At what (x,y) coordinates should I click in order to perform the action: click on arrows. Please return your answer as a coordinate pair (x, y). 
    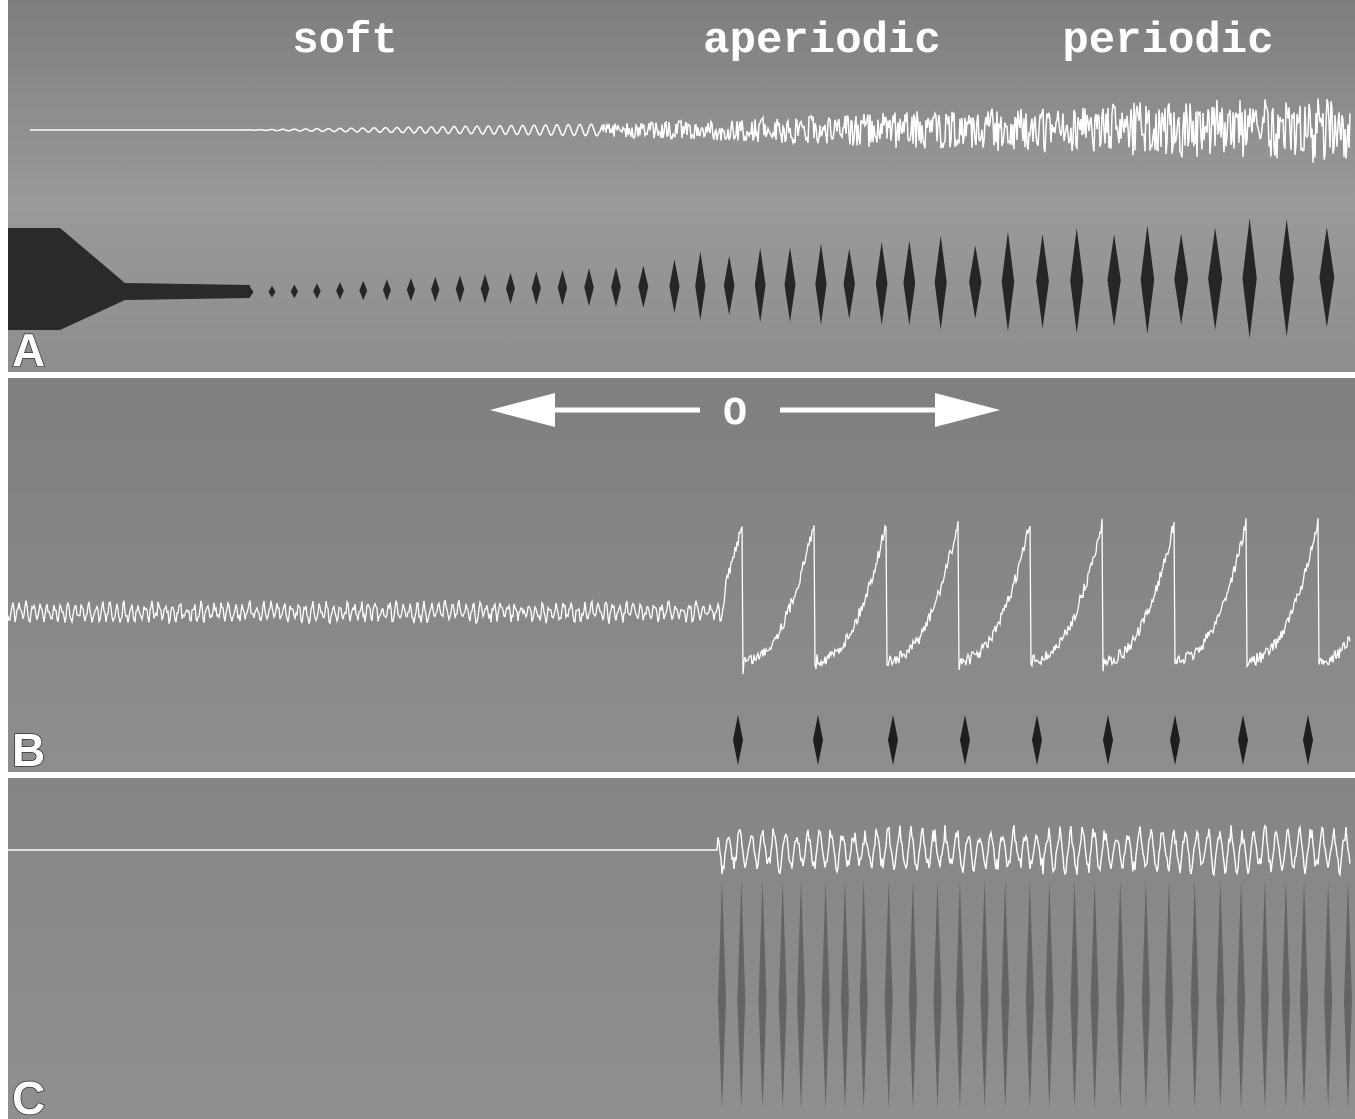
    Looking at the image, I should click on (745, 410).